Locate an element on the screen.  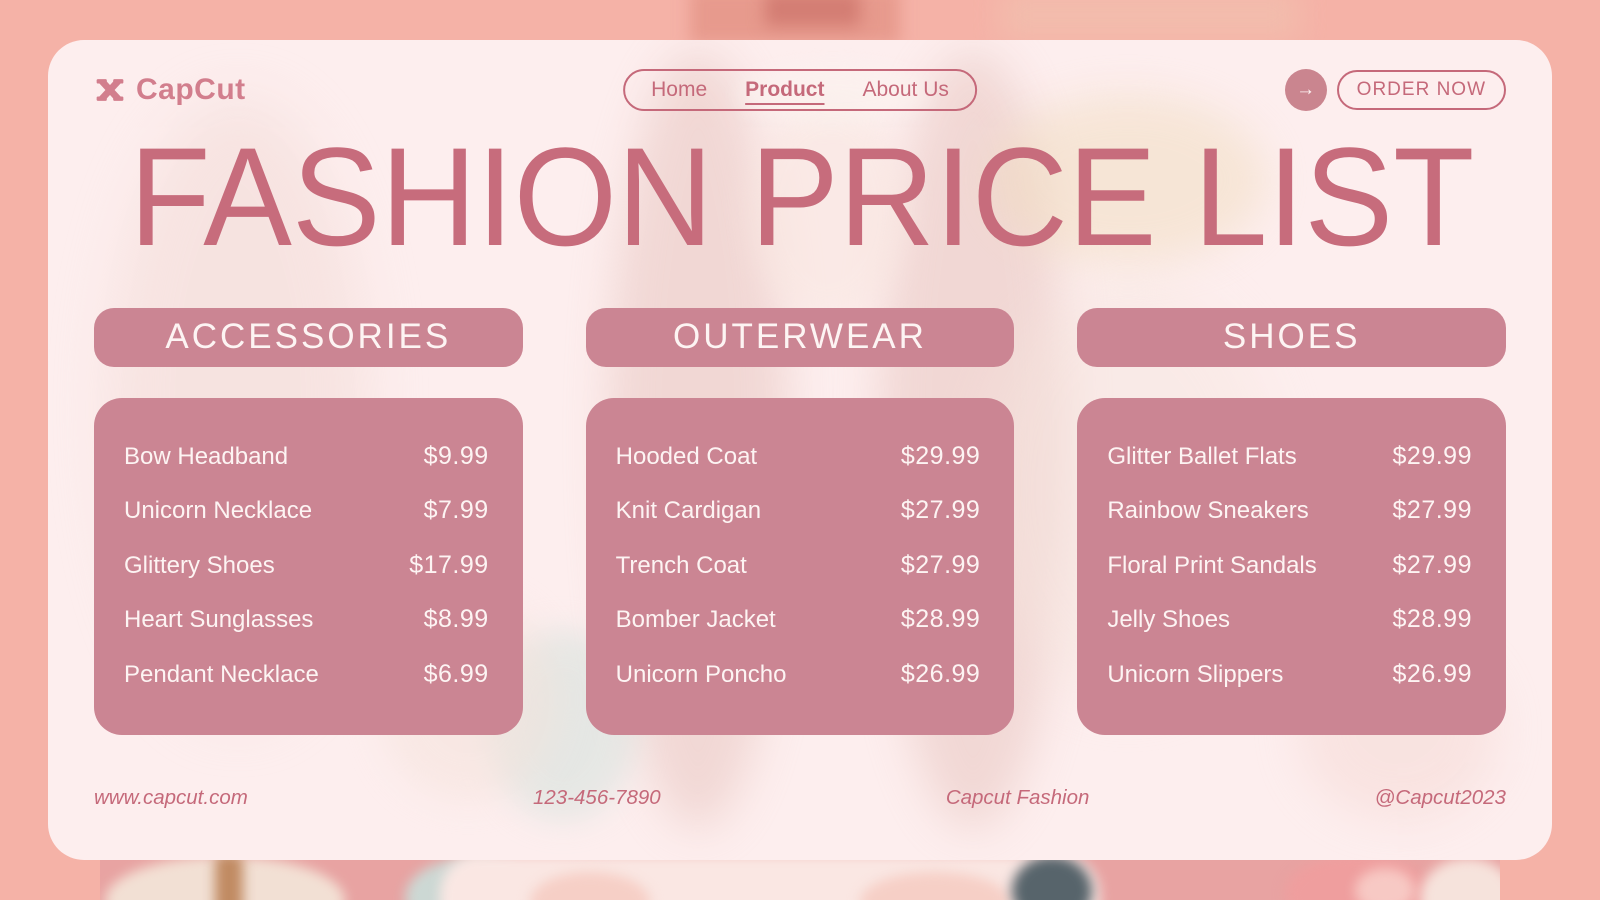
arrow-button: → is located at coordinates (1305, 90).